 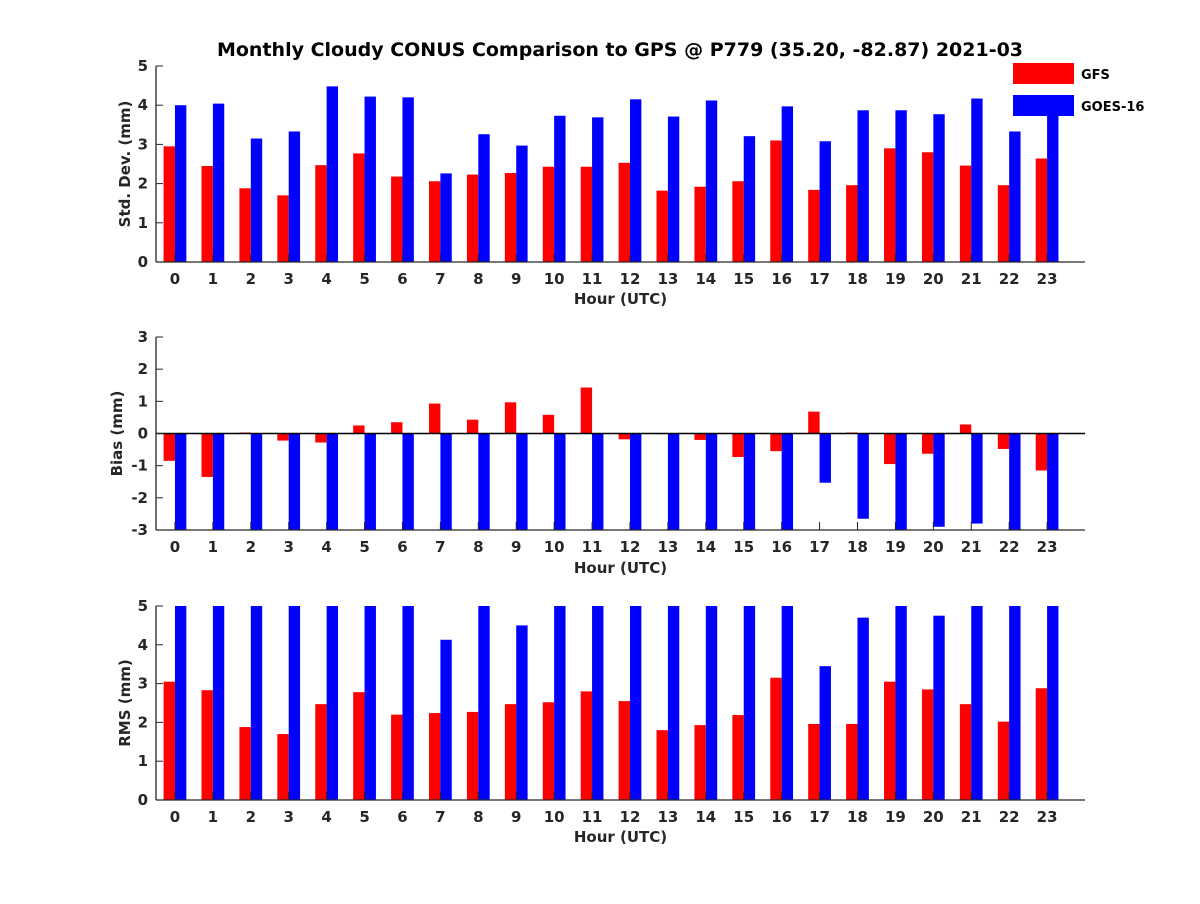 What do you see at coordinates (819, 817) in the screenshot?
I see `x-tick-label: 17` at bounding box center [819, 817].